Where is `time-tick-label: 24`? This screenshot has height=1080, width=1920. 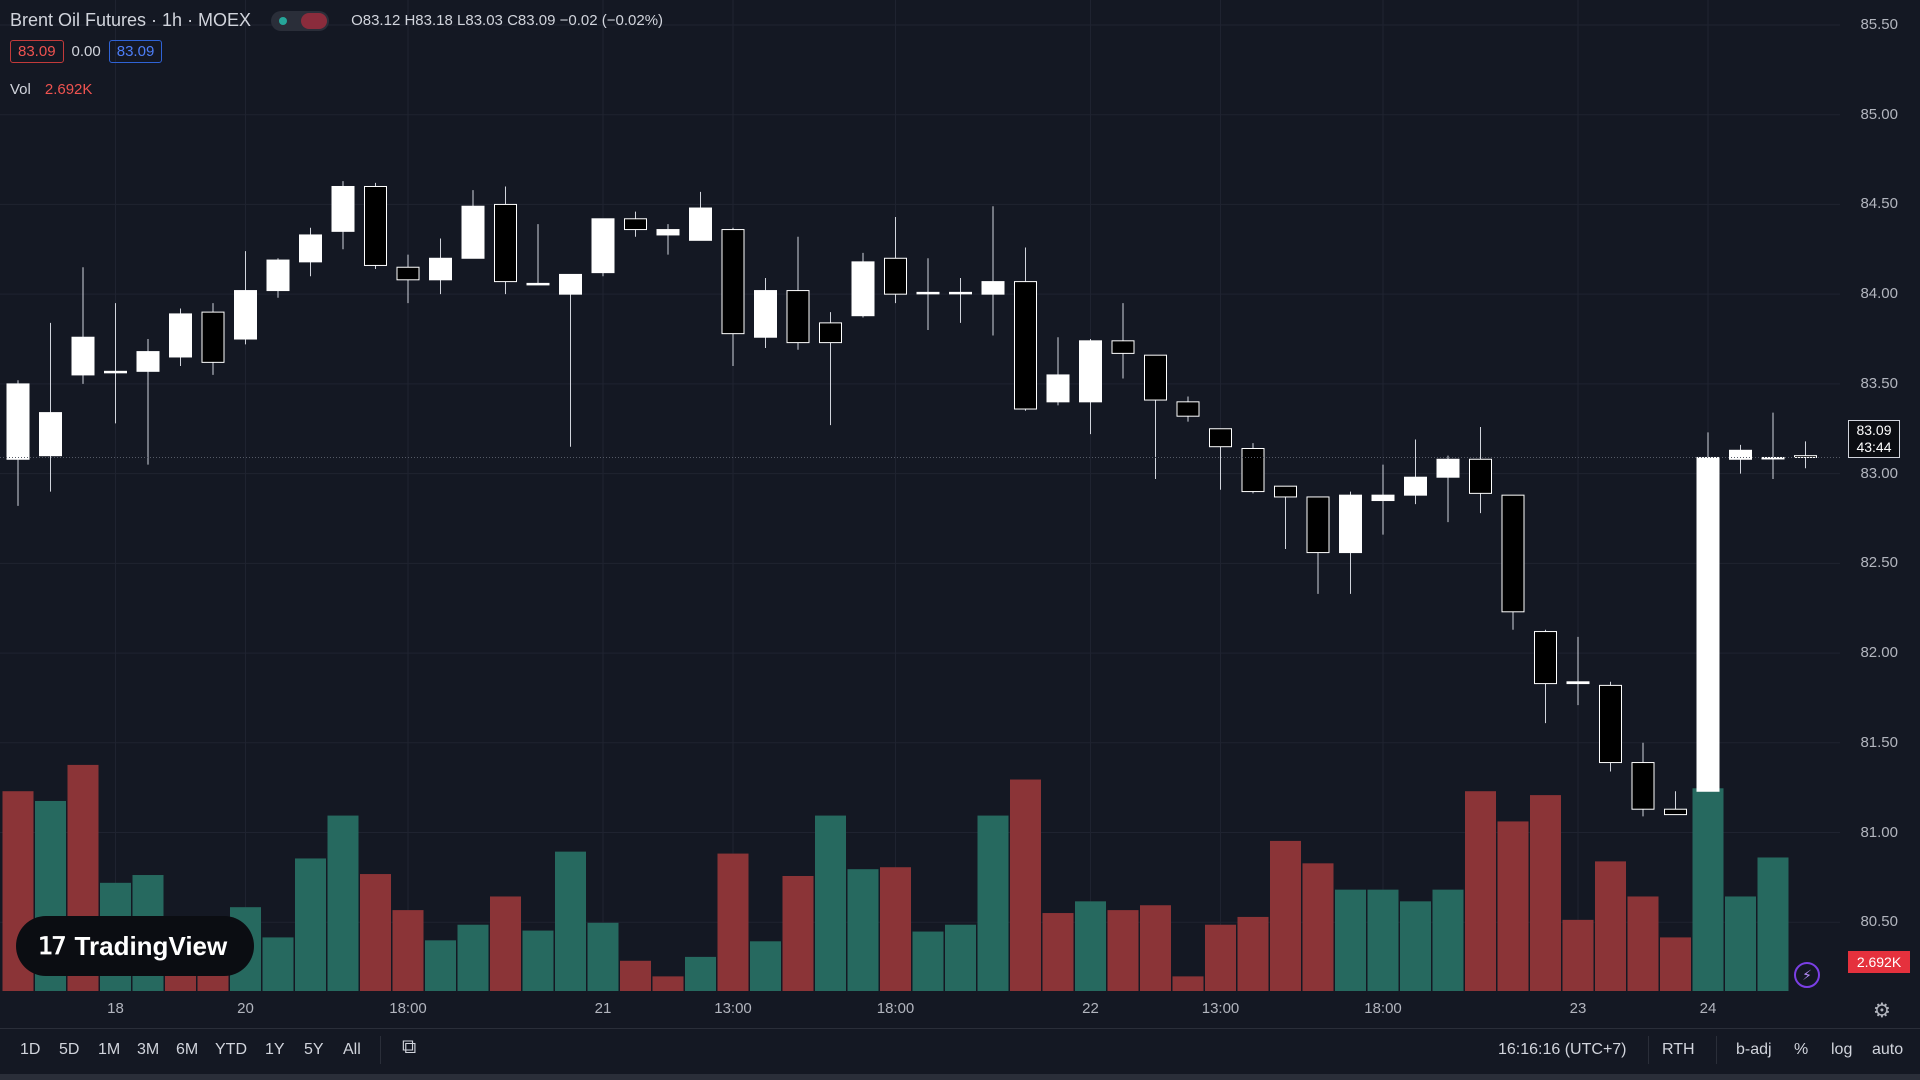 time-tick-label: 24 is located at coordinates (1708, 1008).